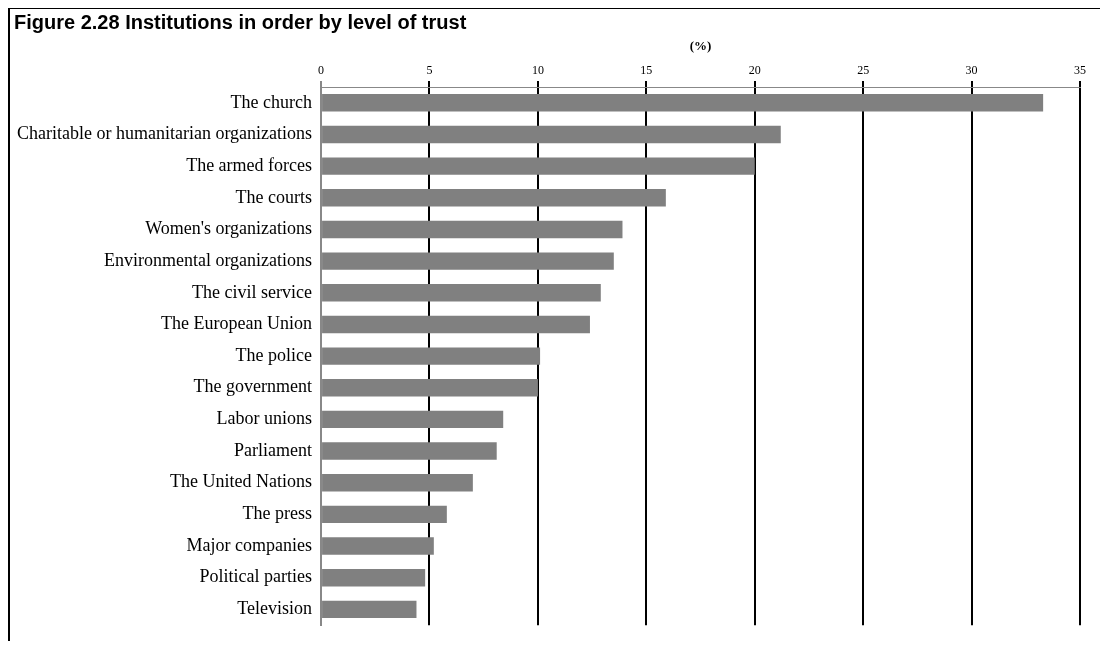  Describe the element at coordinates (271, 101) in the screenshot. I see `y-tick-label: The church` at that location.